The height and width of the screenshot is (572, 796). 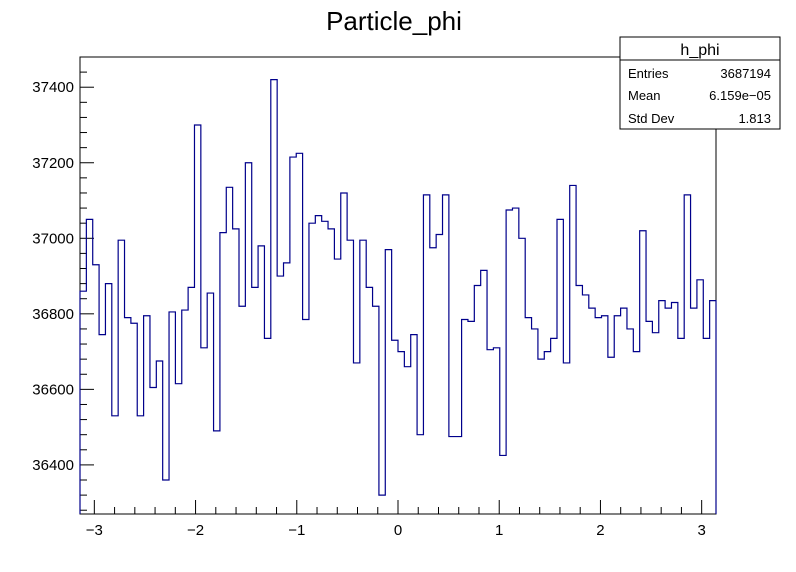 What do you see at coordinates (53, 314) in the screenshot?
I see `y-tick-label: 36800` at bounding box center [53, 314].